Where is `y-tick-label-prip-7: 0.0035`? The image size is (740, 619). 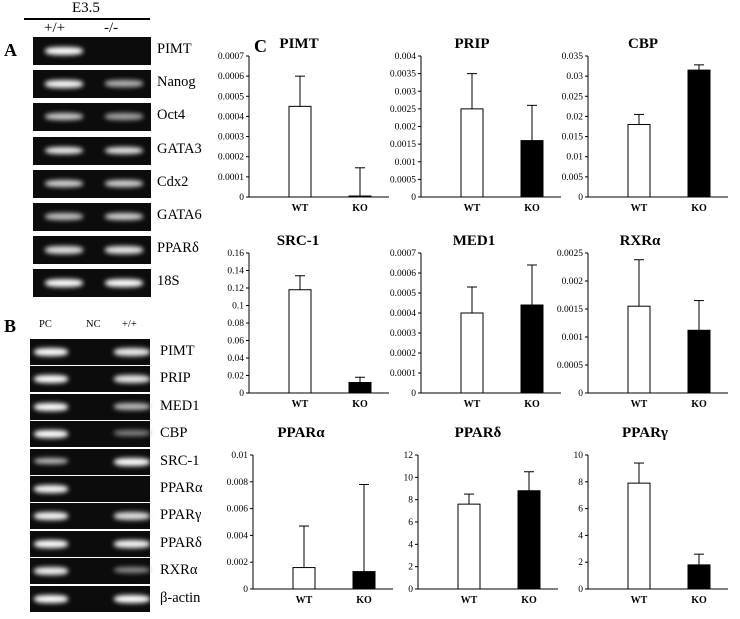
y-tick-label-prip-7: 0.0035 is located at coordinates (403, 75).